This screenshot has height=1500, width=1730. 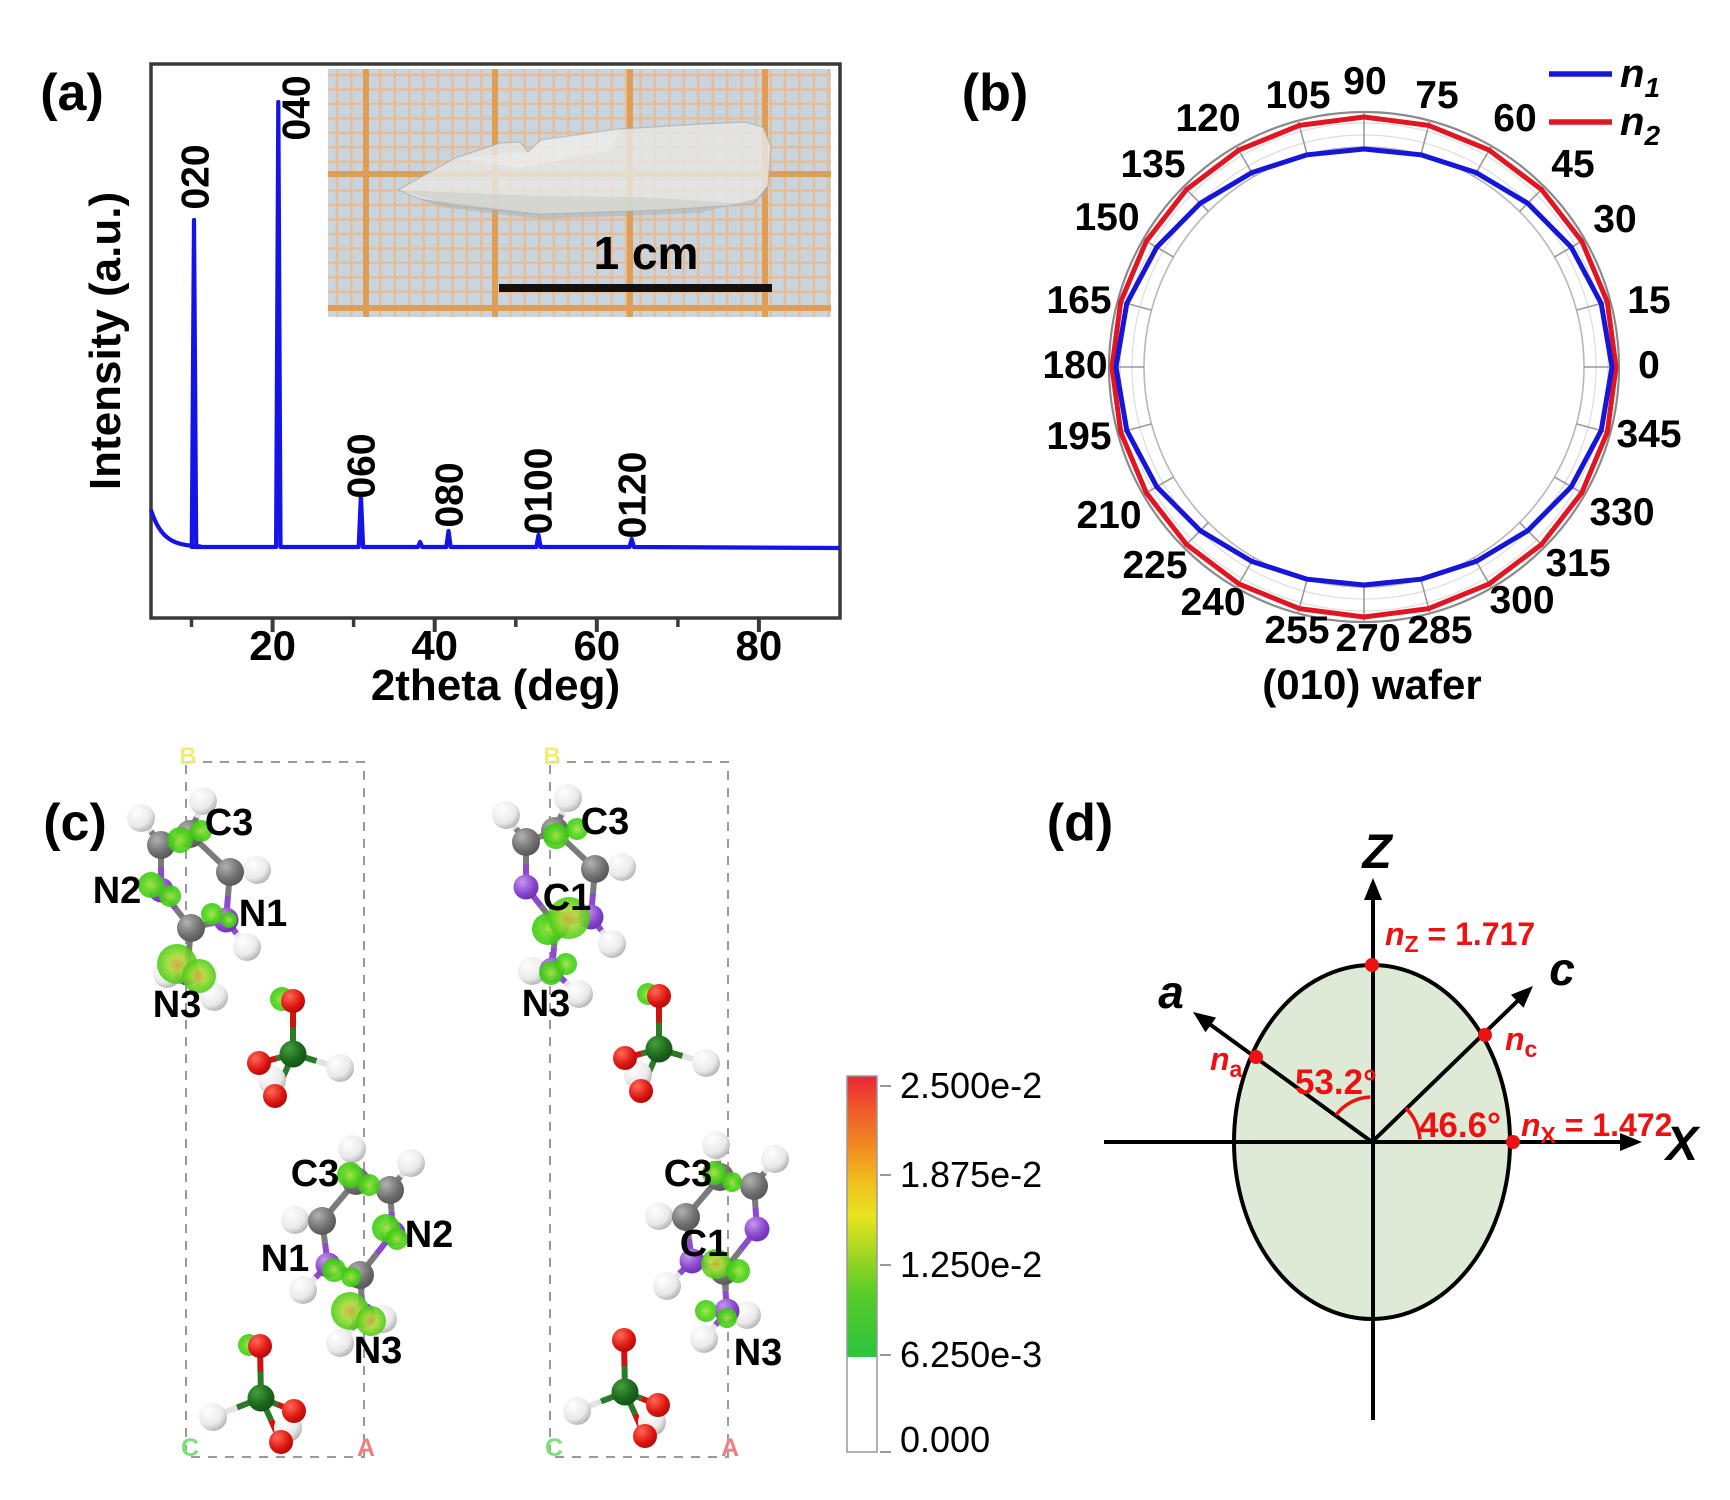 I want to click on svg-text: Intensity (a.u.), so click(x=105, y=341).